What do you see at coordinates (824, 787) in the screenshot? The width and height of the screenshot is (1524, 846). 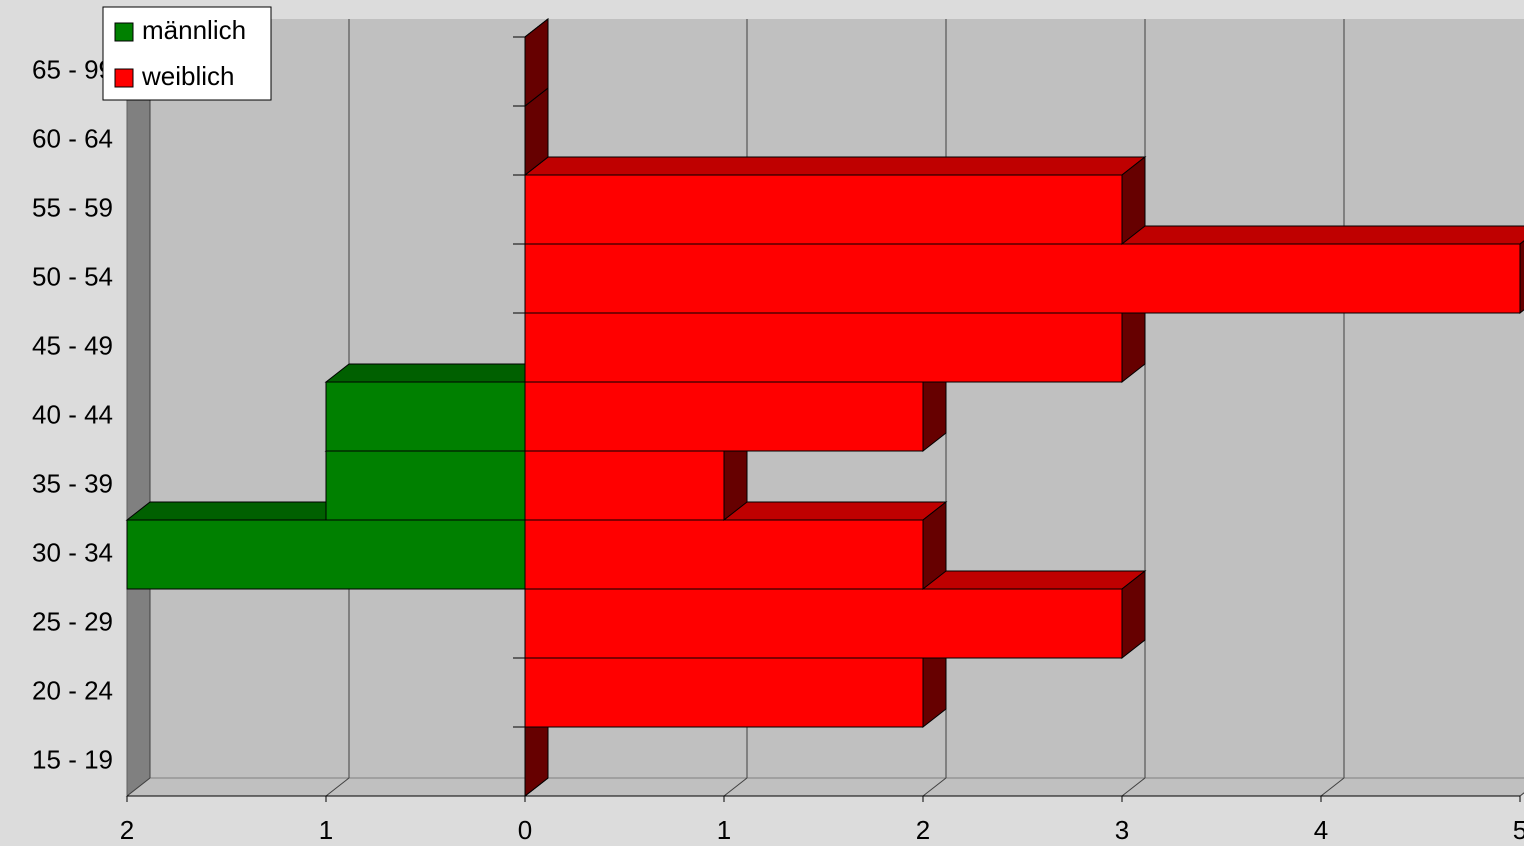 I see `floor` at bounding box center [824, 787].